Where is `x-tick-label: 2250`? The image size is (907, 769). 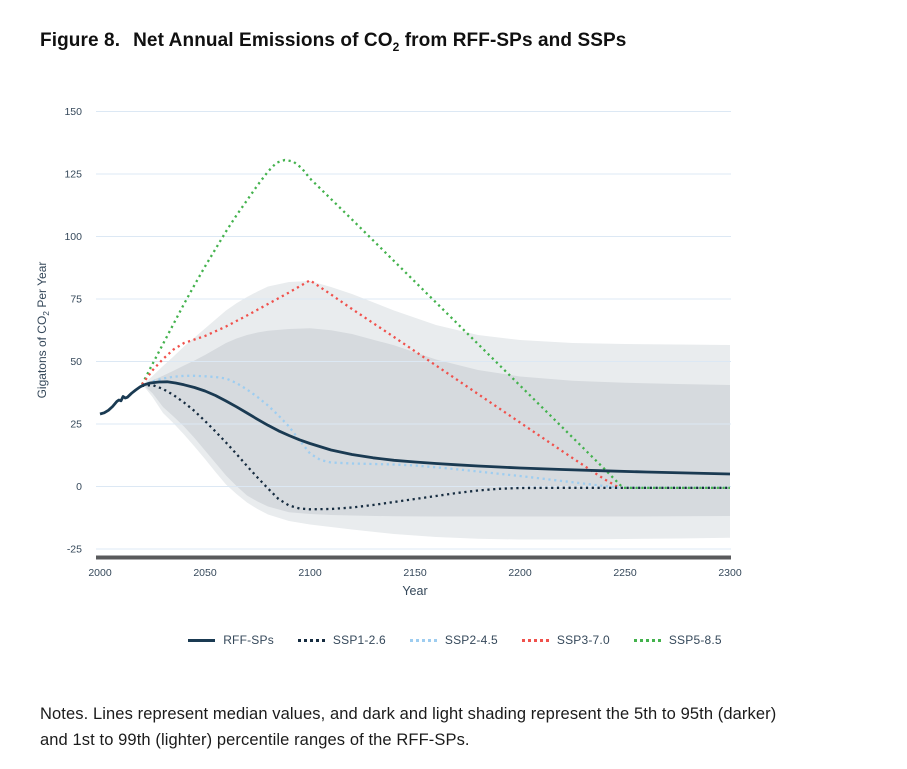 x-tick-label: 2250 is located at coordinates (625, 573).